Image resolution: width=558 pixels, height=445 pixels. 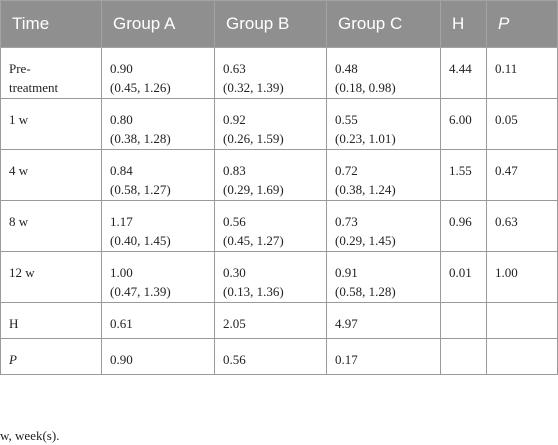 I want to click on p-cell: 0.11, so click(x=522, y=73).